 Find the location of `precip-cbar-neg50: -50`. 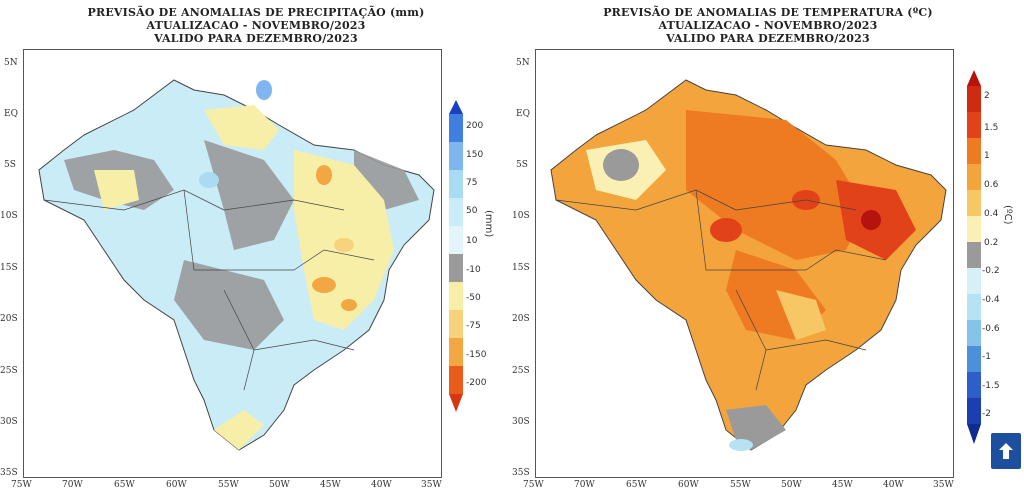

precip-cbar-neg50: -50 is located at coordinates (473, 298).